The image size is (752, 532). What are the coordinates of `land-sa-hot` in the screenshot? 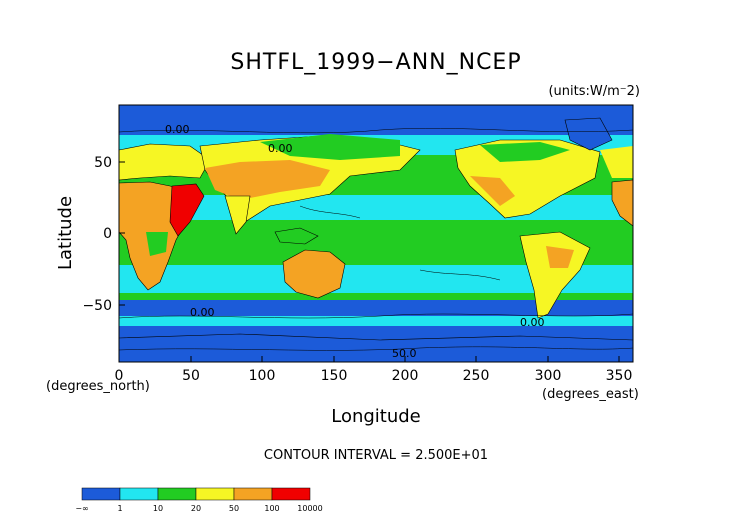 It's located at (560, 257).